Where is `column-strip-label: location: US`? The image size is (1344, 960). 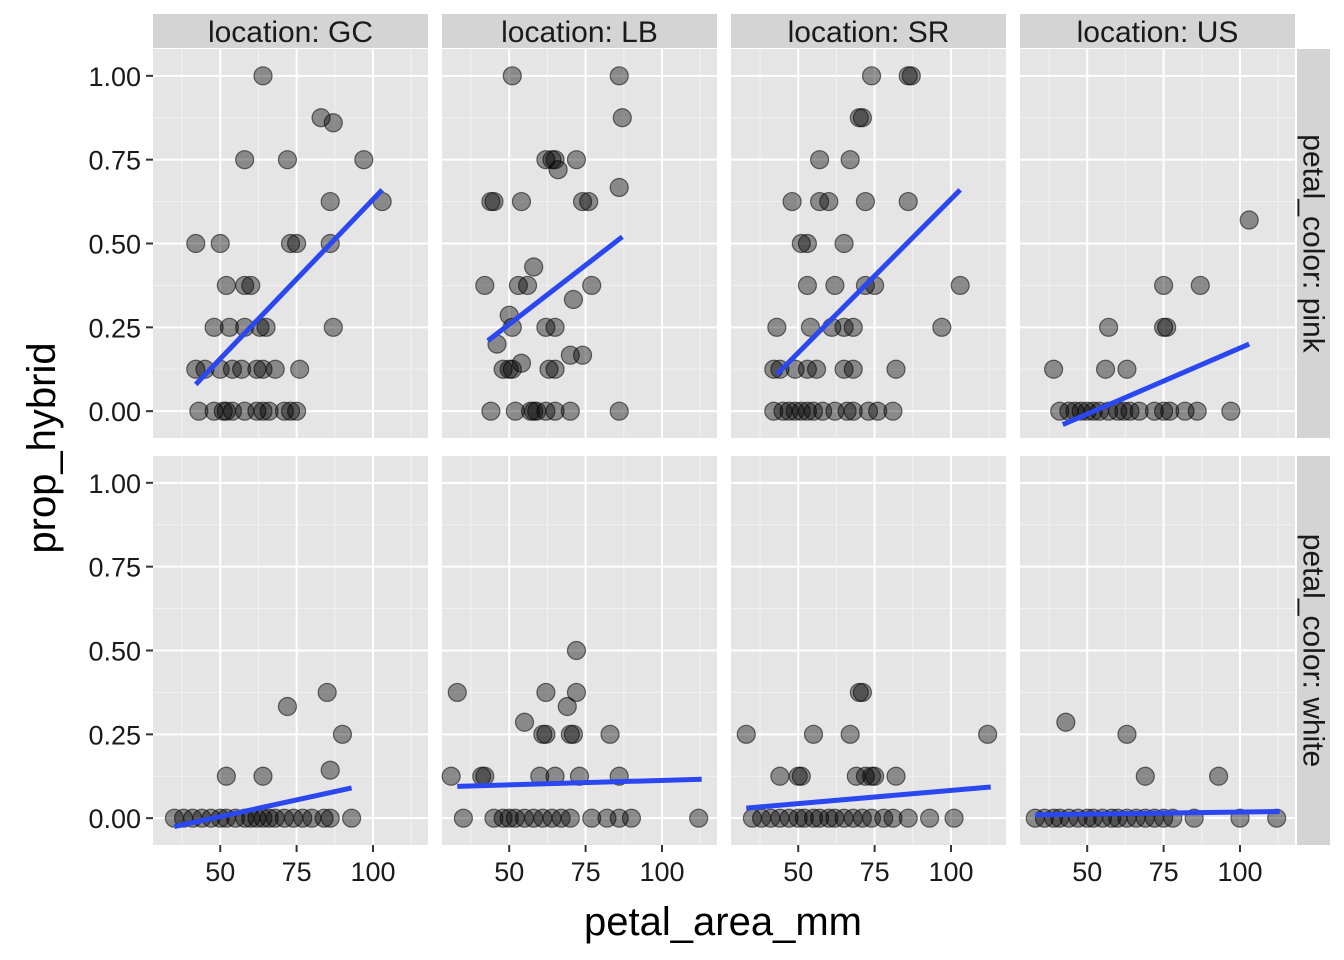
column-strip-label: location: US is located at coordinates (1158, 32).